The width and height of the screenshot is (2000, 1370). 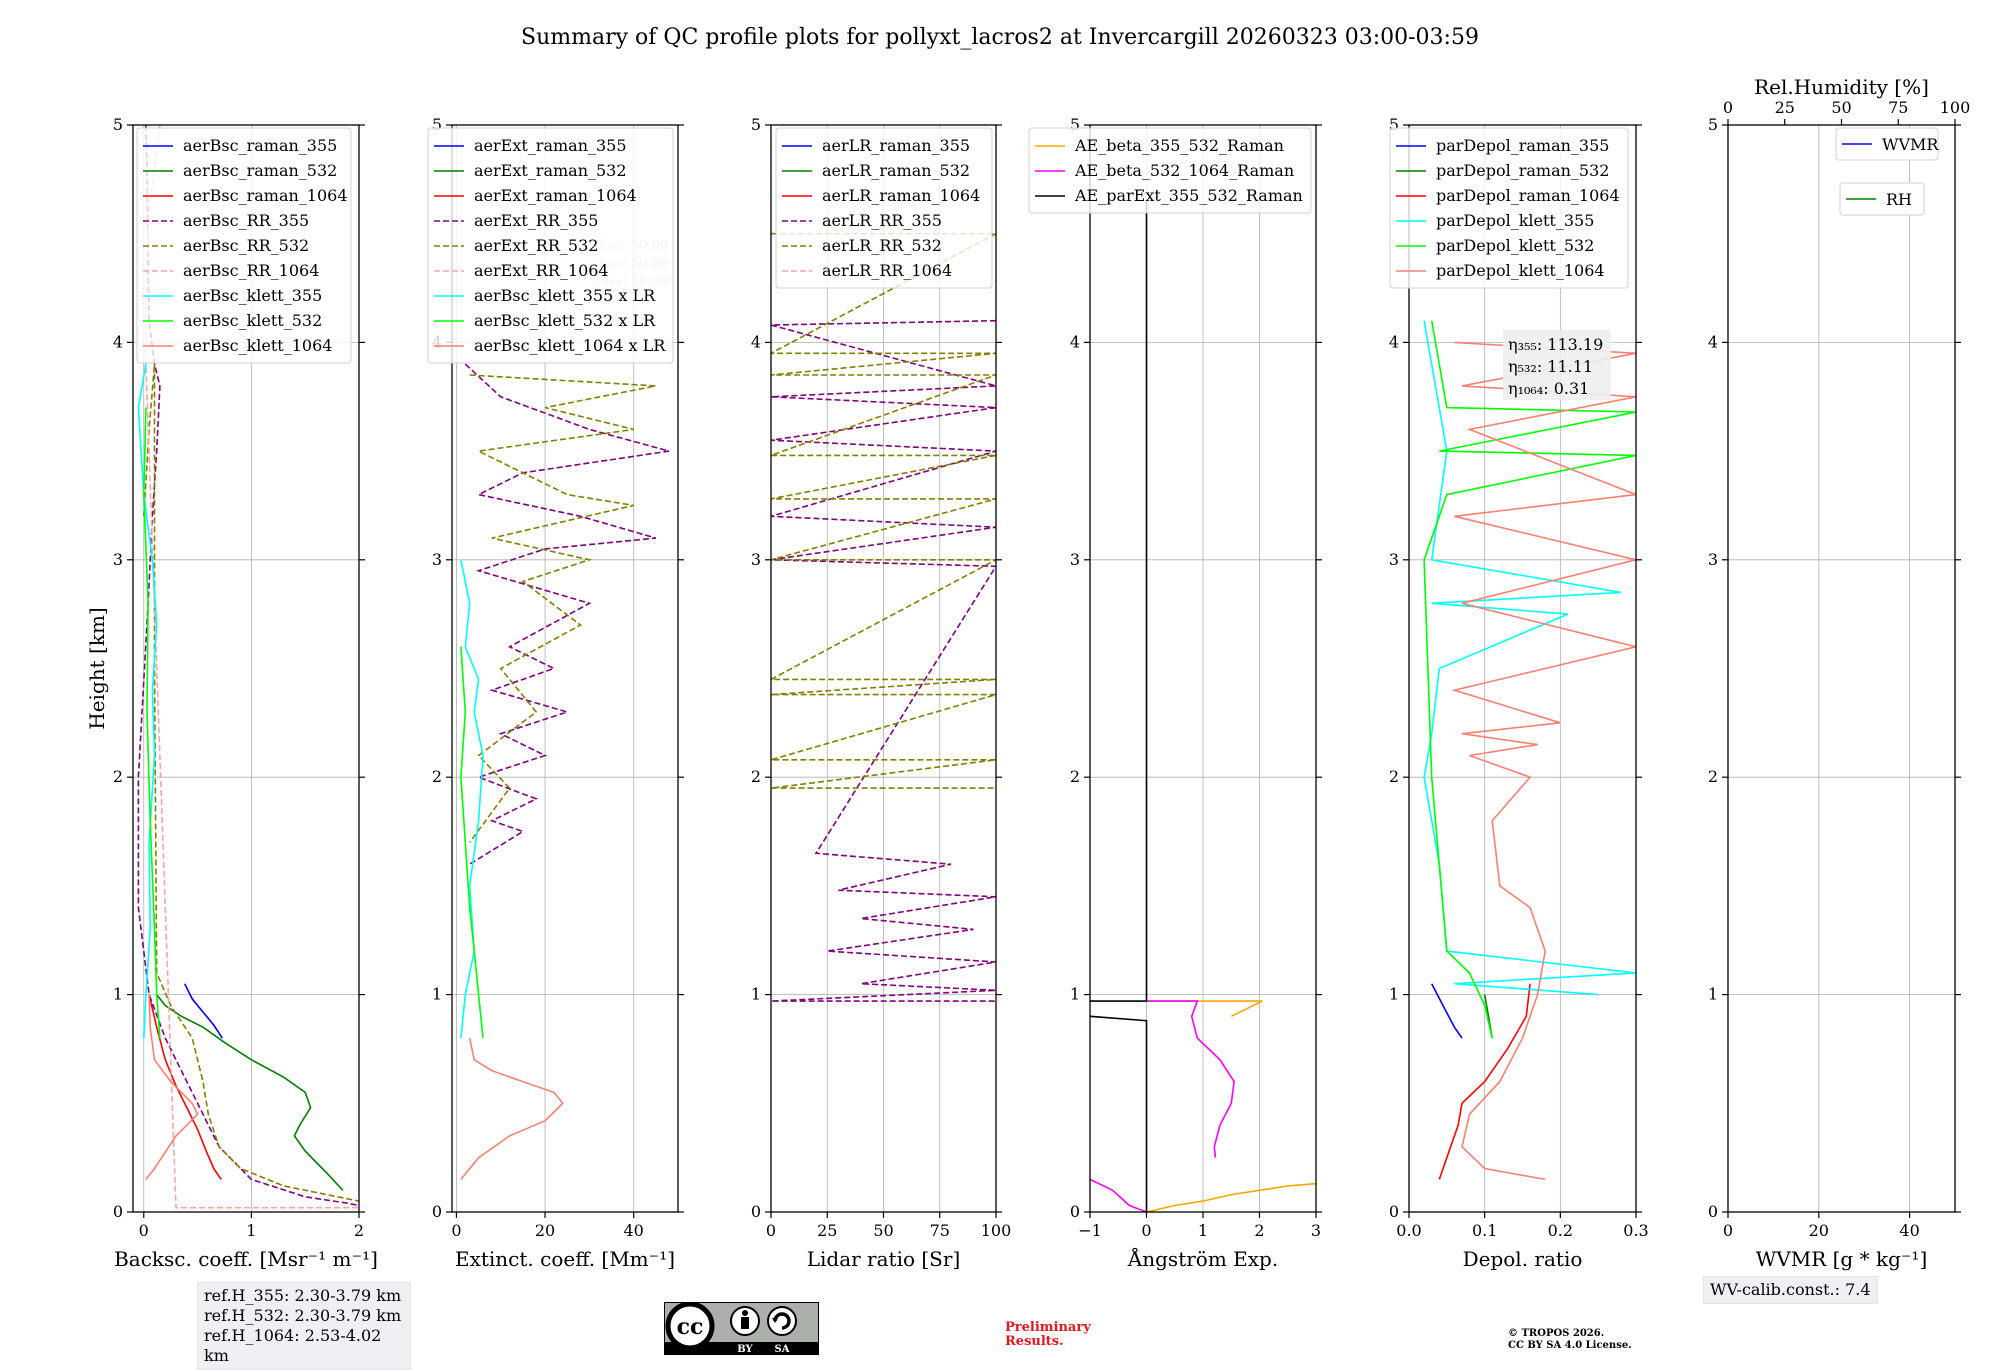 What do you see at coordinates (512, 1108) in the screenshot?
I see `series-line-aerBsc_klett_1064 x LR` at bounding box center [512, 1108].